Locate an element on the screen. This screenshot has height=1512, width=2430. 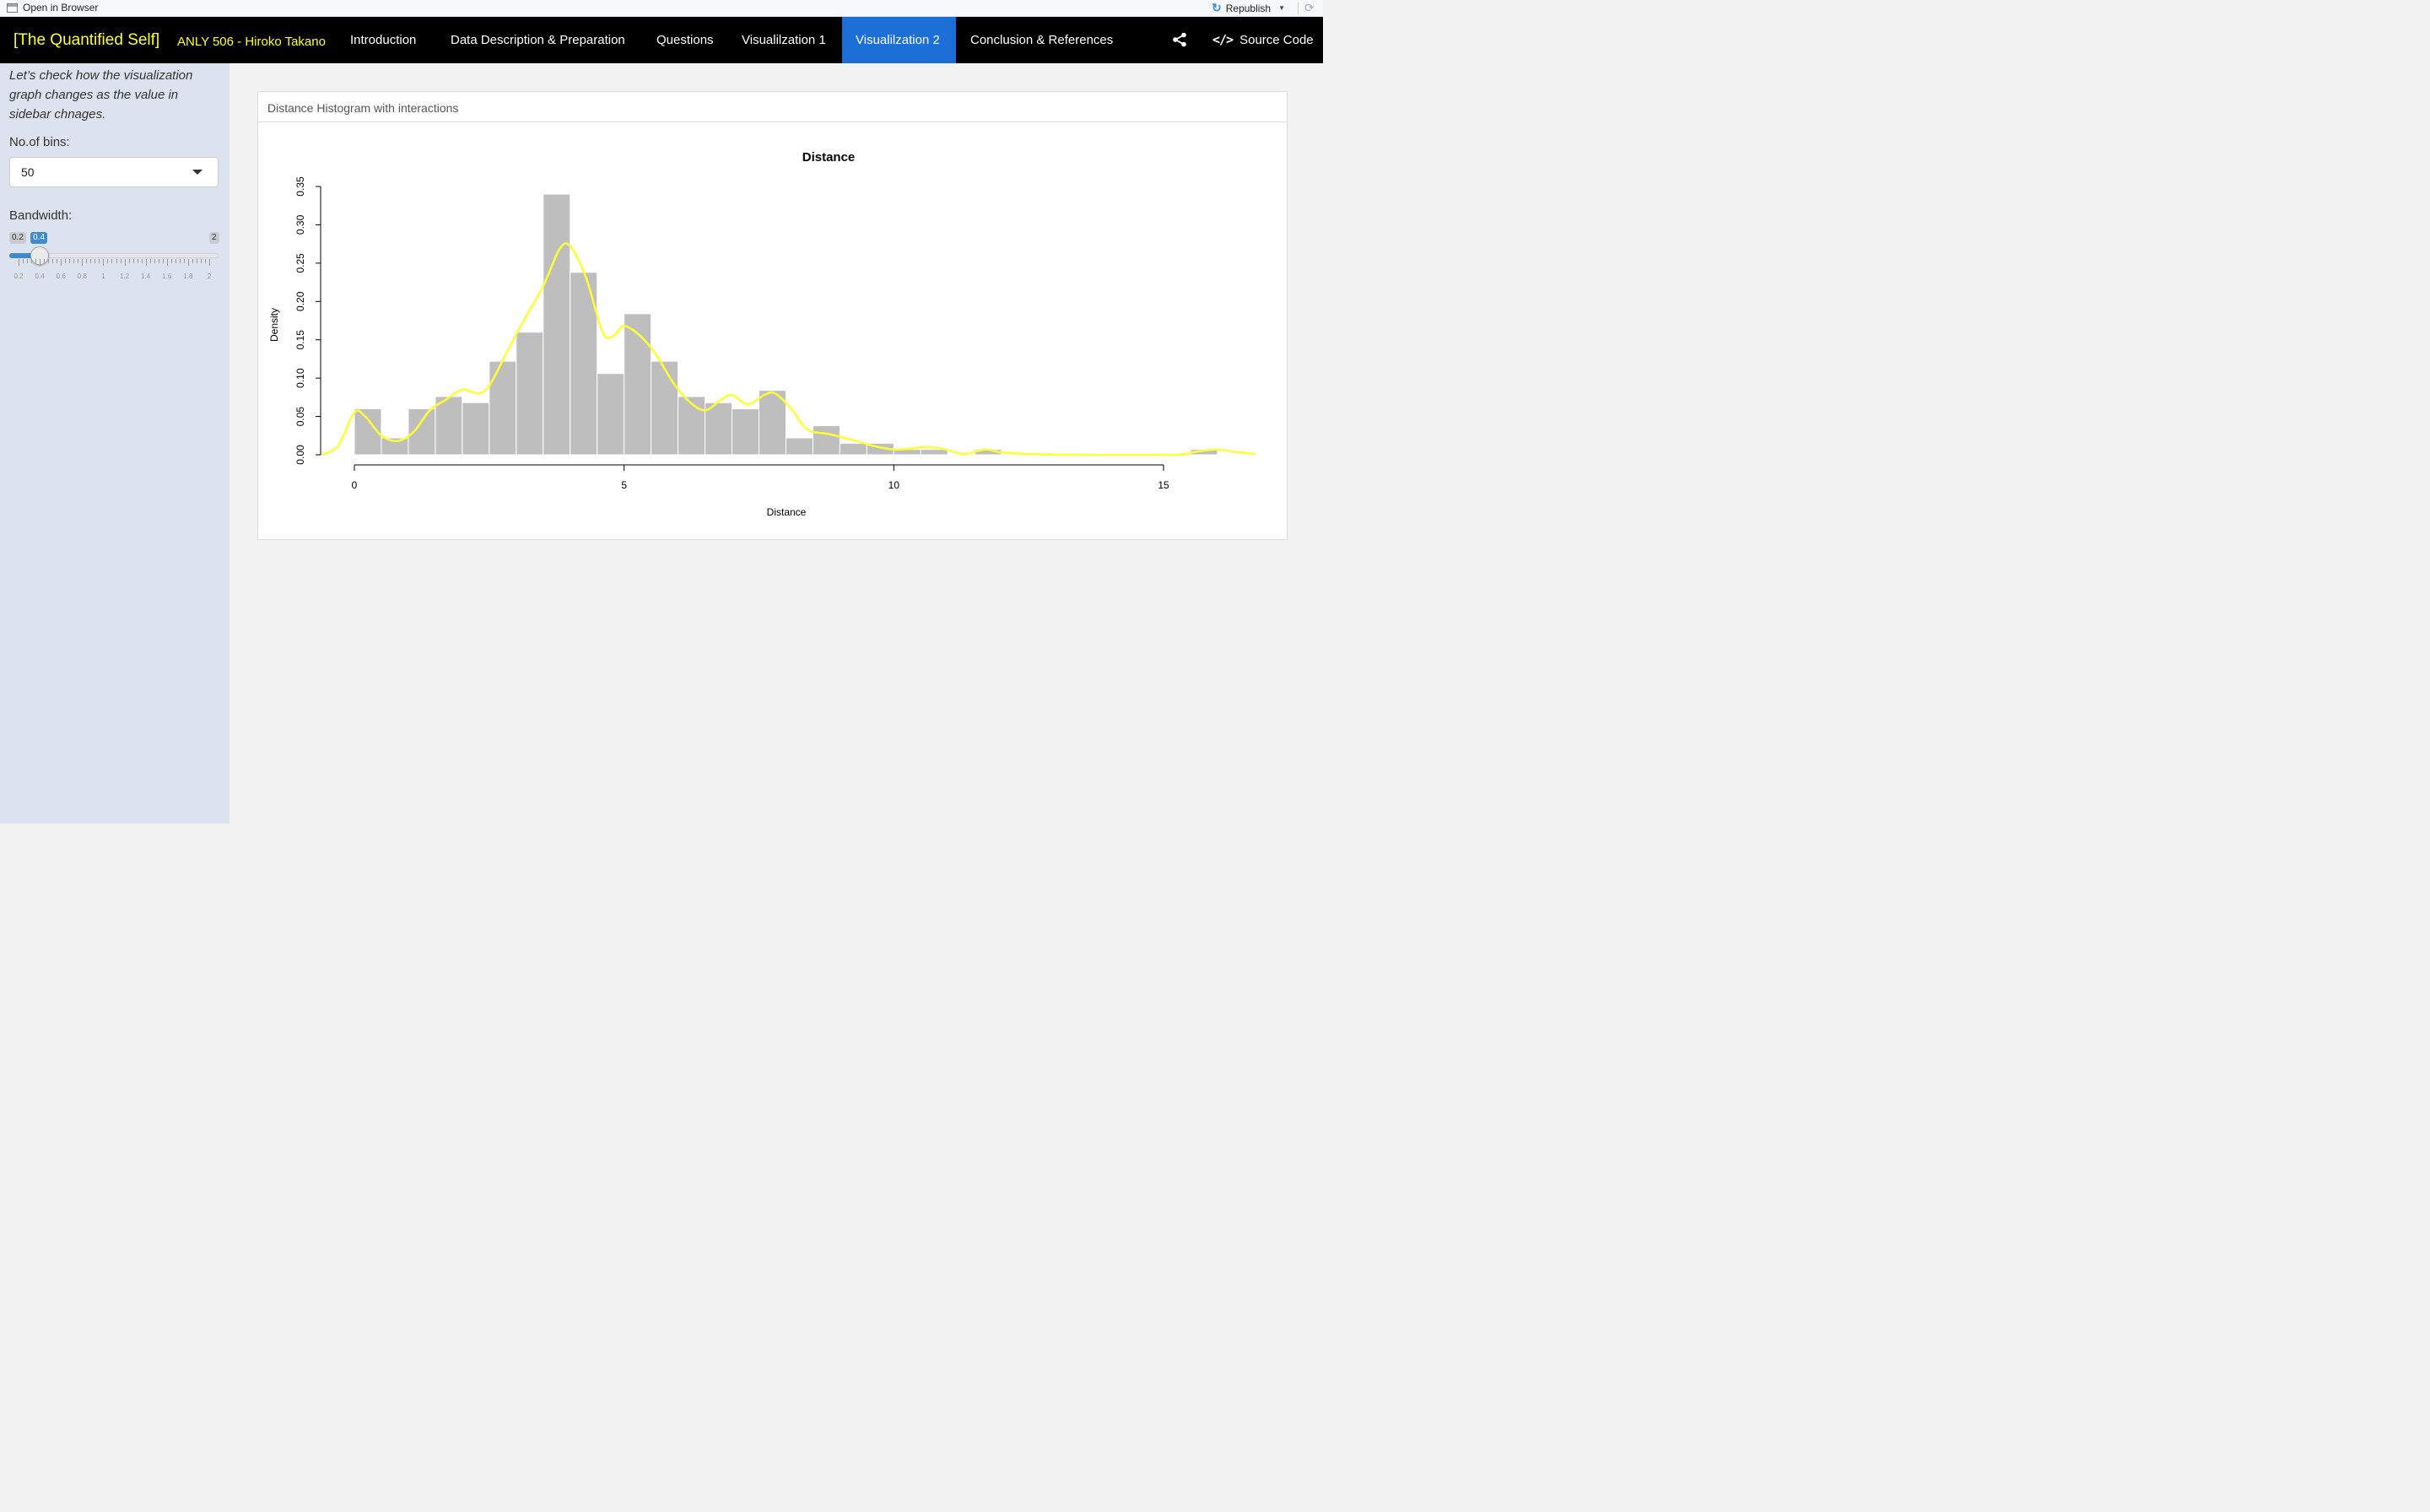
x-axis-label: Distance is located at coordinates (787, 512).